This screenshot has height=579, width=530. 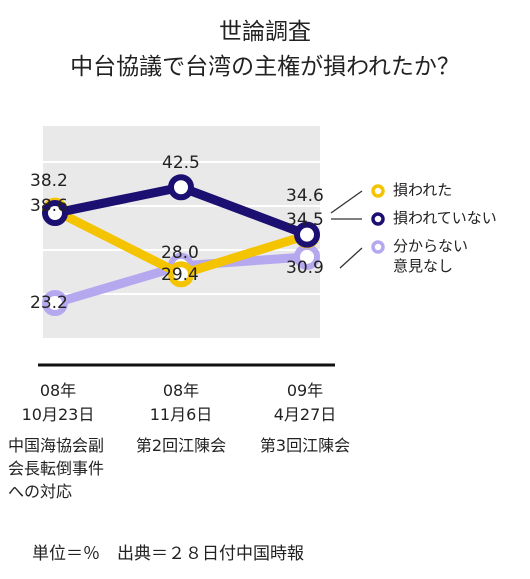 I want to click on x-event-1-line3: への対応, so click(x=40, y=491).